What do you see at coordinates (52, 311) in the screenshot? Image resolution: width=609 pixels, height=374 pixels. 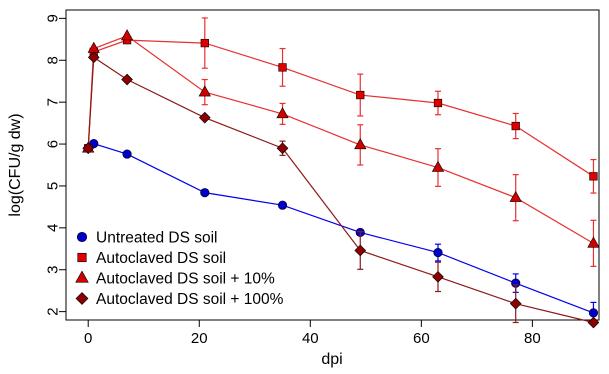 I see `y-tick-label: 2` at bounding box center [52, 311].